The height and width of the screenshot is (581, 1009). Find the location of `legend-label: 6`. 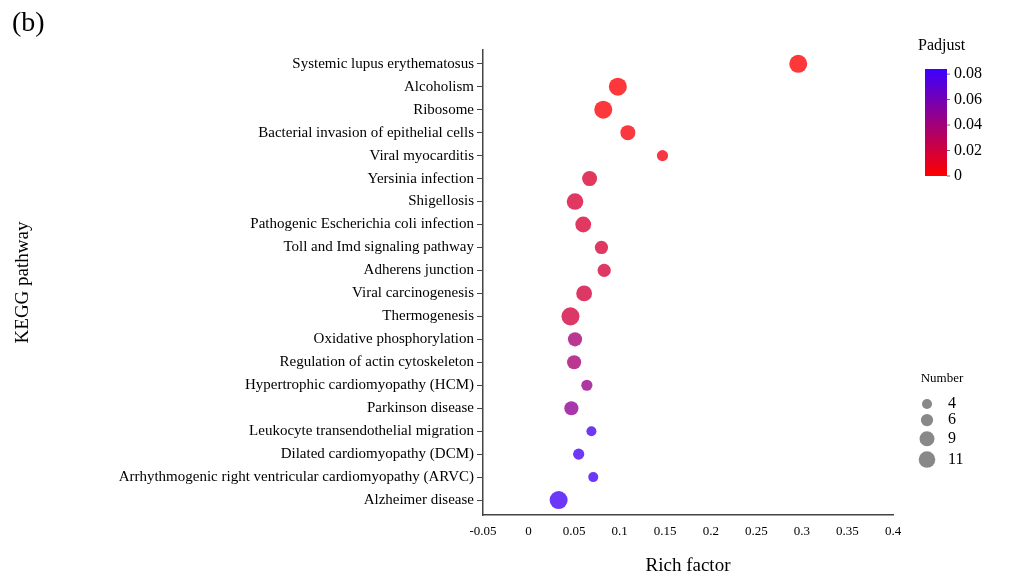

legend-label: 6 is located at coordinates (952, 419).